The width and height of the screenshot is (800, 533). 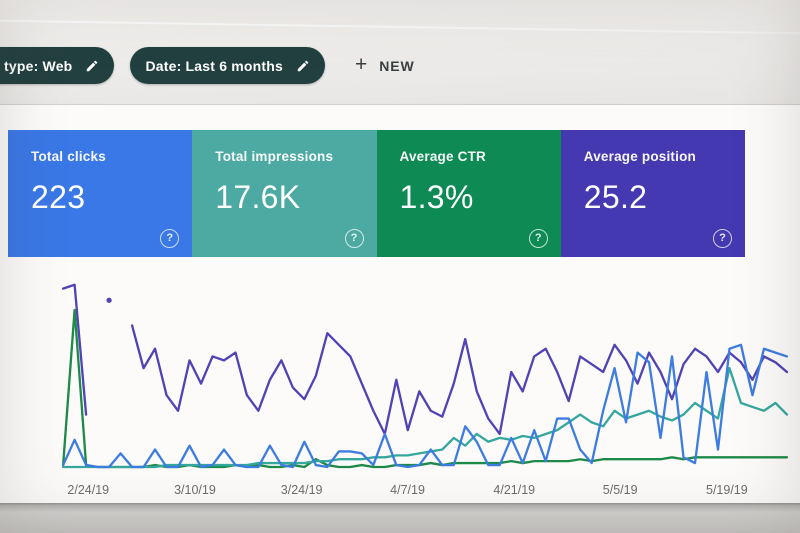 What do you see at coordinates (68, 156) in the screenshot?
I see `metric-card-label: Total clicks` at bounding box center [68, 156].